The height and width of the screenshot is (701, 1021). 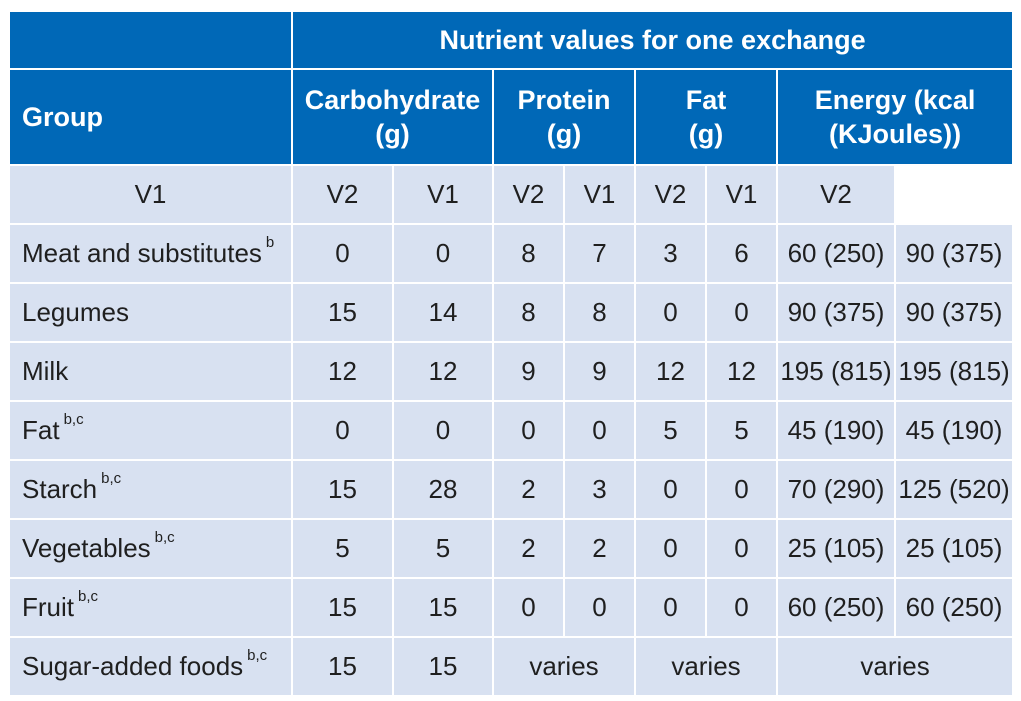 What do you see at coordinates (511, 371) in the screenshot?
I see `table-row: Milk 12 12 9 9 12 12 195 (815) 195 (815)` at bounding box center [511, 371].